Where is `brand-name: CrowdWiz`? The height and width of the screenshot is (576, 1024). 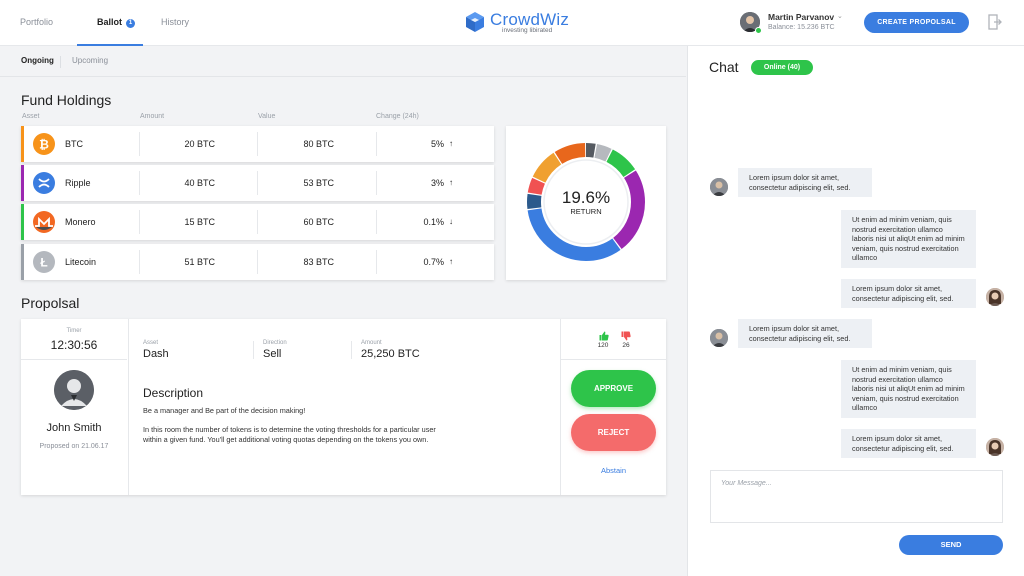 brand-name: CrowdWiz is located at coordinates (530, 19).